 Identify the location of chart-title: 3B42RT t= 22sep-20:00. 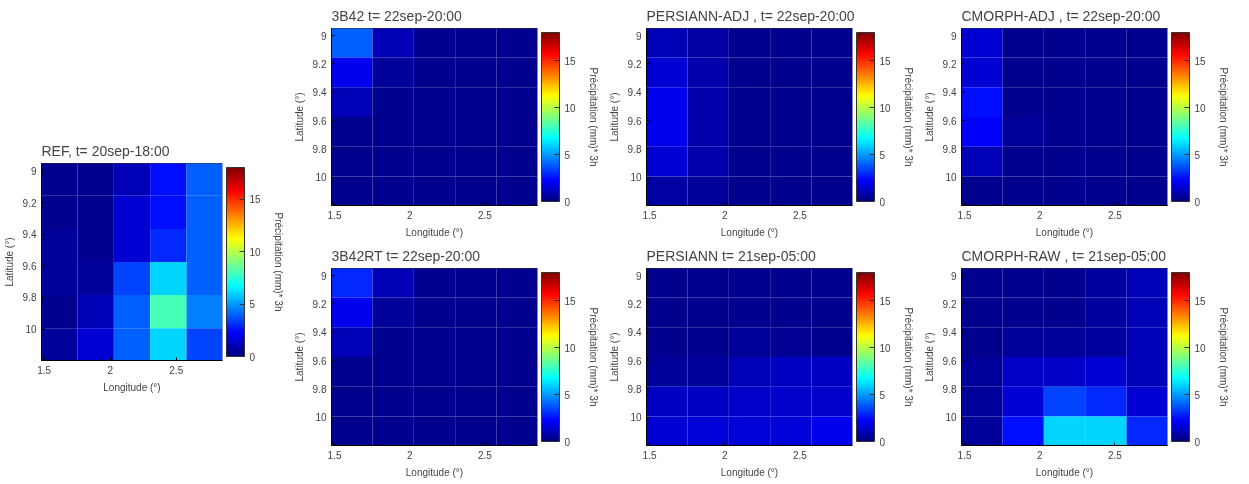
(406, 255).